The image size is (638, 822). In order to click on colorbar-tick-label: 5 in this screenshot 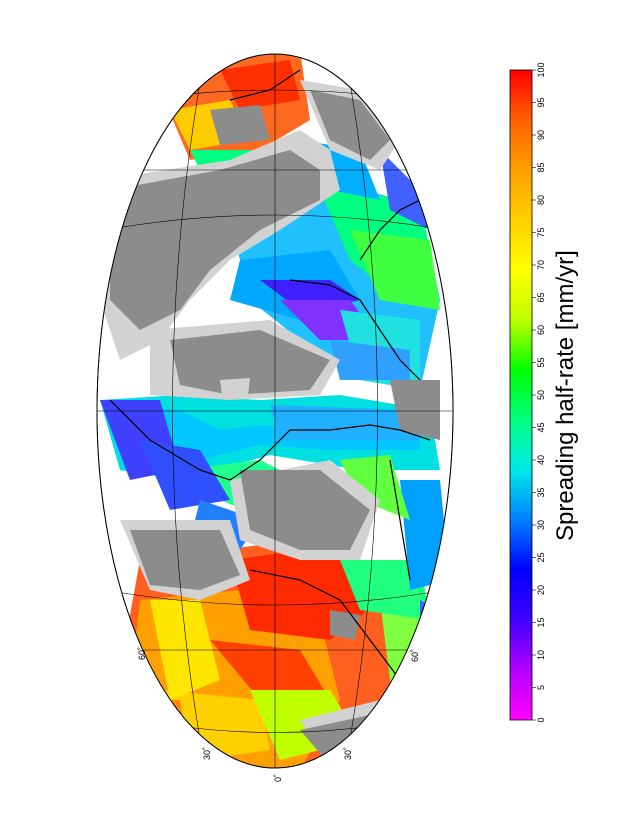, I will do `click(541, 687)`.